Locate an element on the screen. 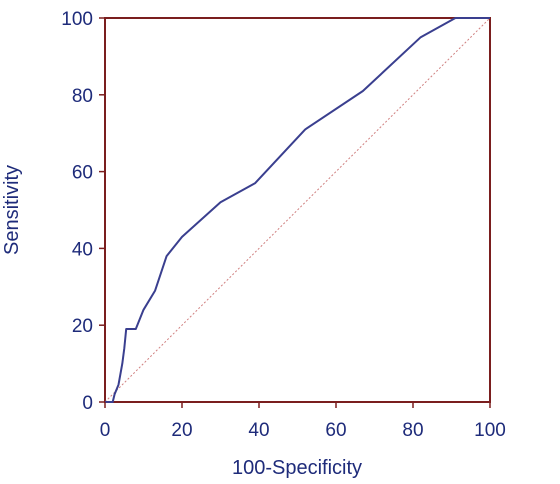  x-axis-title: 100-Specificity is located at coordinates (297, 468).